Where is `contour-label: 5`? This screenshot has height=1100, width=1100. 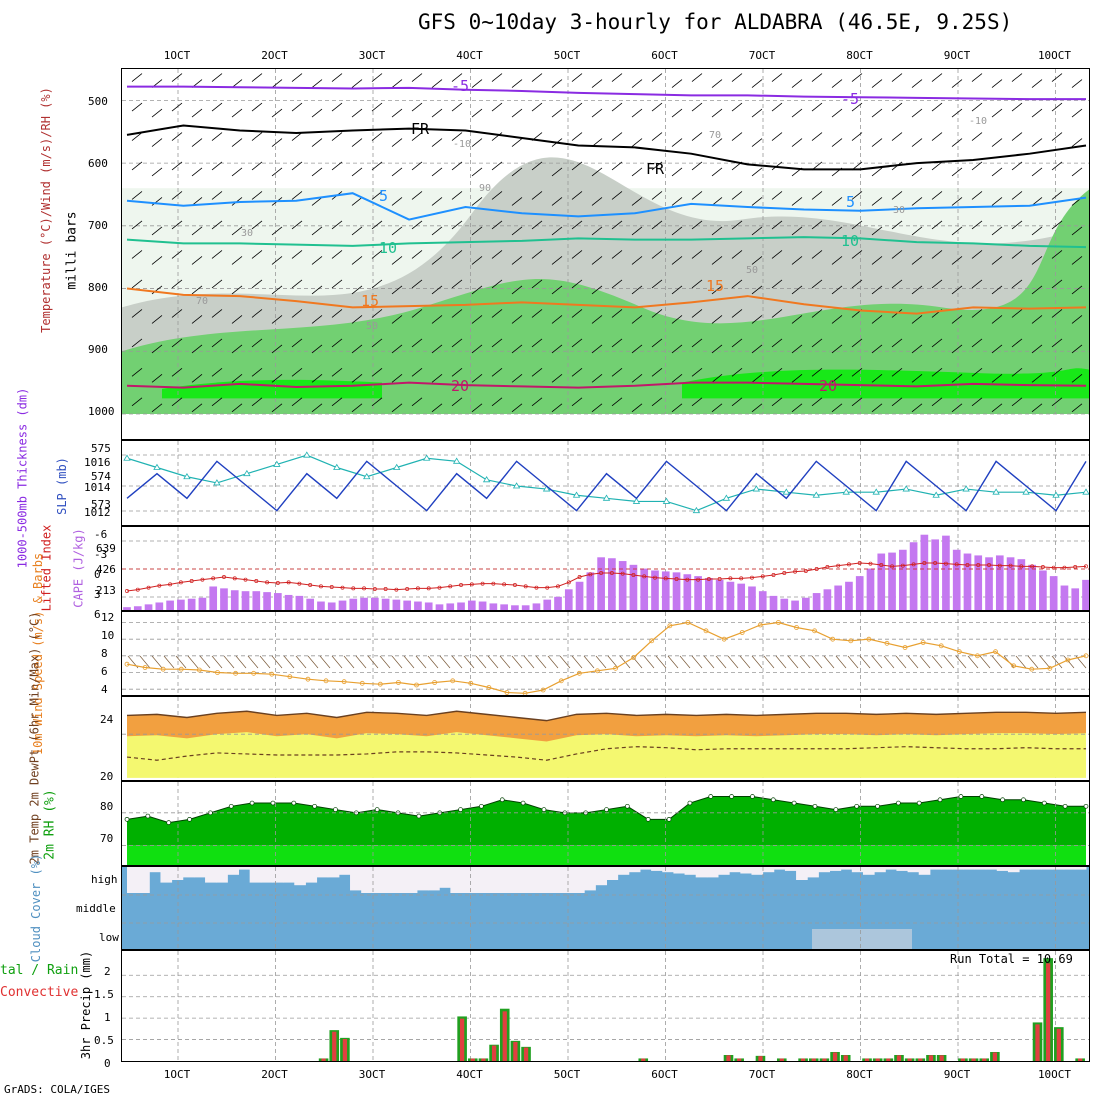
contour-label: 5 is located at coordinates (850, 202).